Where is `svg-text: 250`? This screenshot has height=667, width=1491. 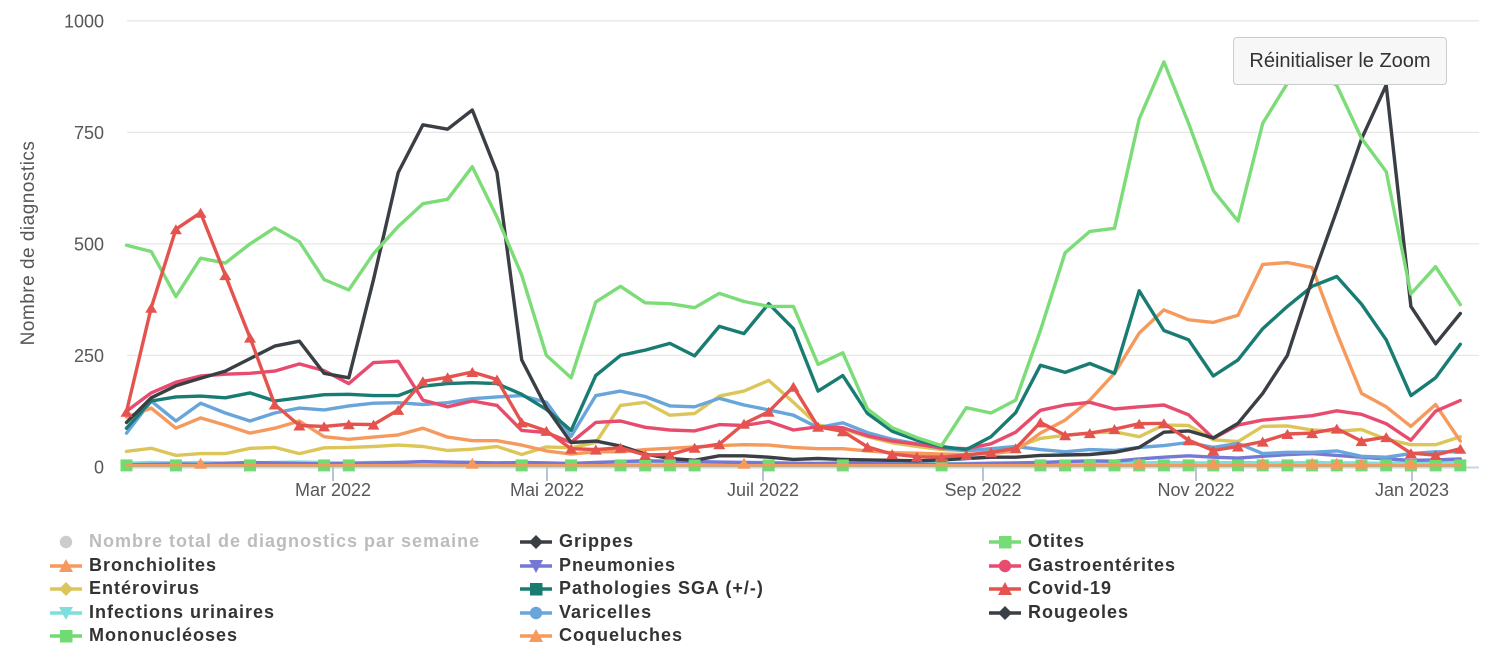
svg-text: 250 is located at coordinates (89, 356).